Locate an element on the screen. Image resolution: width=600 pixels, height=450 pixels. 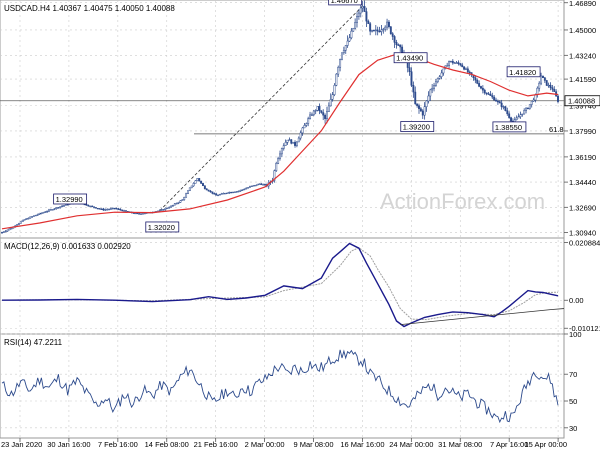
price-y-tick-label: 1.36190 is located at coordinates (582, 157).